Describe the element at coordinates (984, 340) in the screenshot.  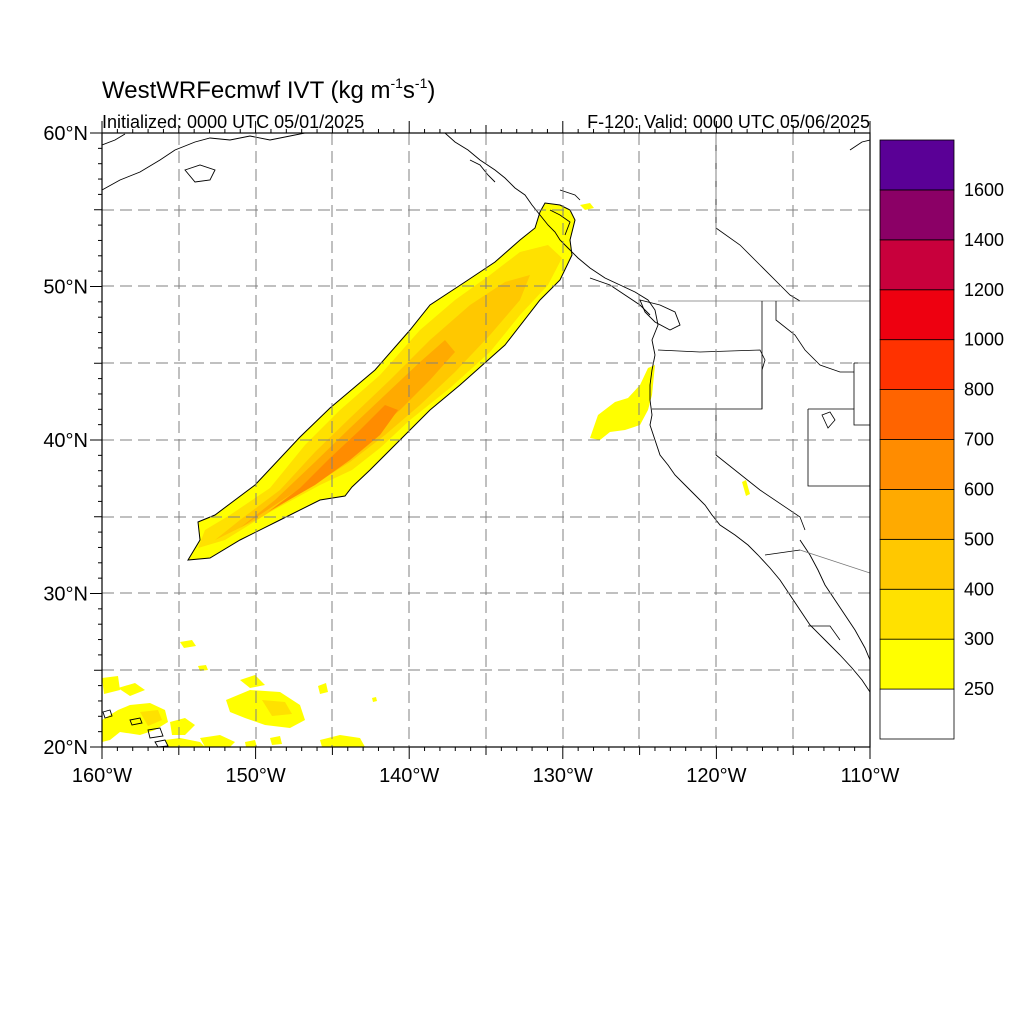
I see `colorbar-label: 1000` at that location.